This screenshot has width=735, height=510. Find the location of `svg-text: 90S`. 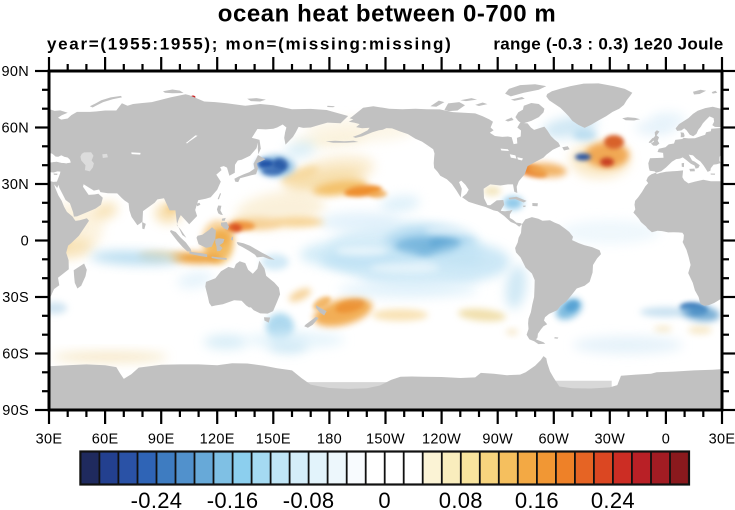

svg-text: 90S is located at coordinates (15, 411).